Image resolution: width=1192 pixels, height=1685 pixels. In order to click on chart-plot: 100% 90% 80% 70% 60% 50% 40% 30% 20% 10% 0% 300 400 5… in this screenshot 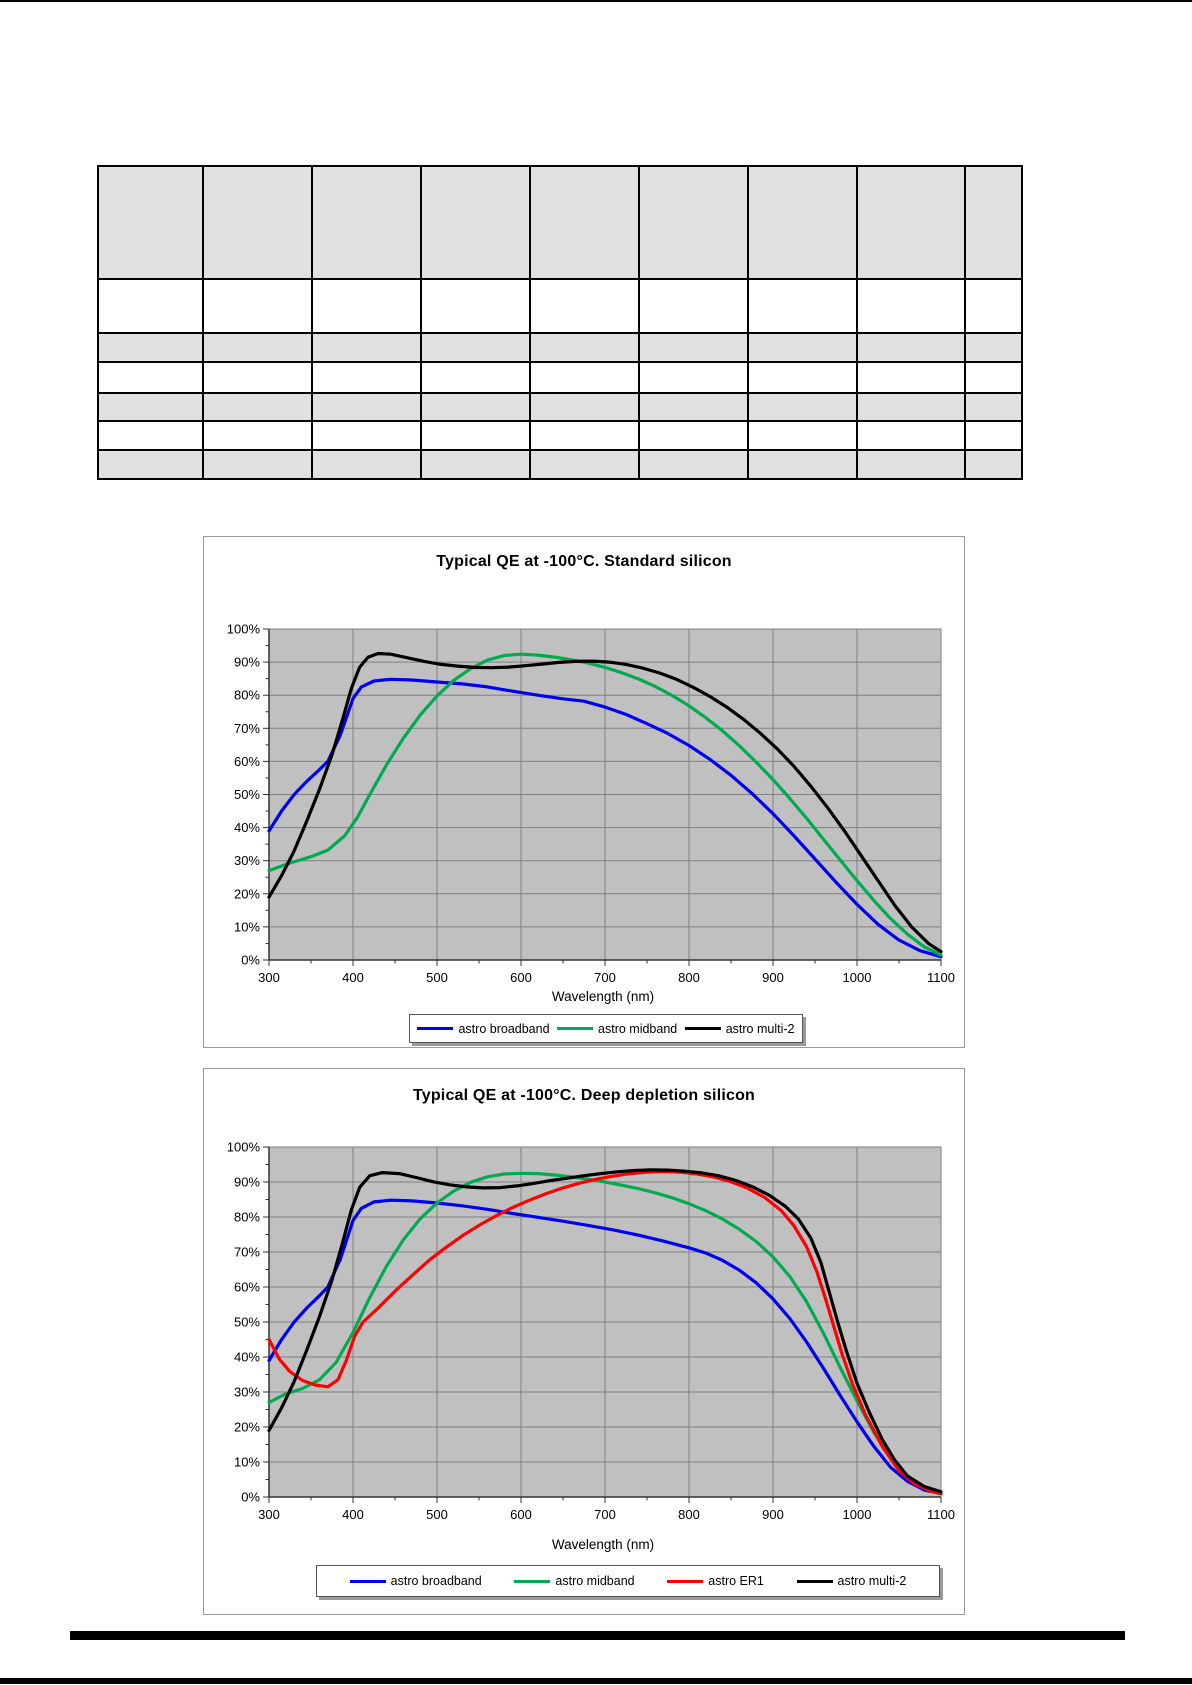, I will do `click(591, 1331)`.